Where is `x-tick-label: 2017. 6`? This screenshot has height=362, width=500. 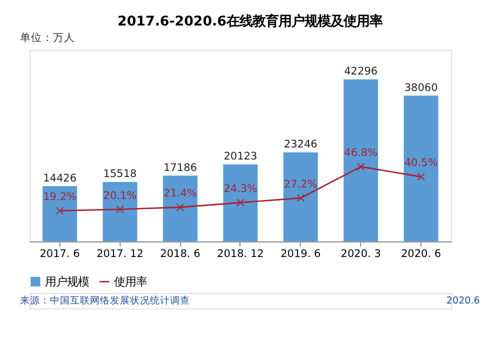
x-tick-label: 2017. 6 is located at coordinates (60, 254).